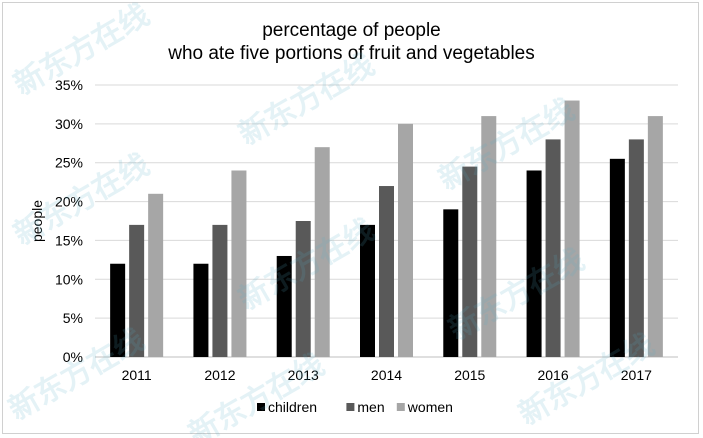 This screenshot has width=703, height=438. Describe the element at coordinates (636, 375) in the screenshot. I see `x-tick-label: 2017` at that location.